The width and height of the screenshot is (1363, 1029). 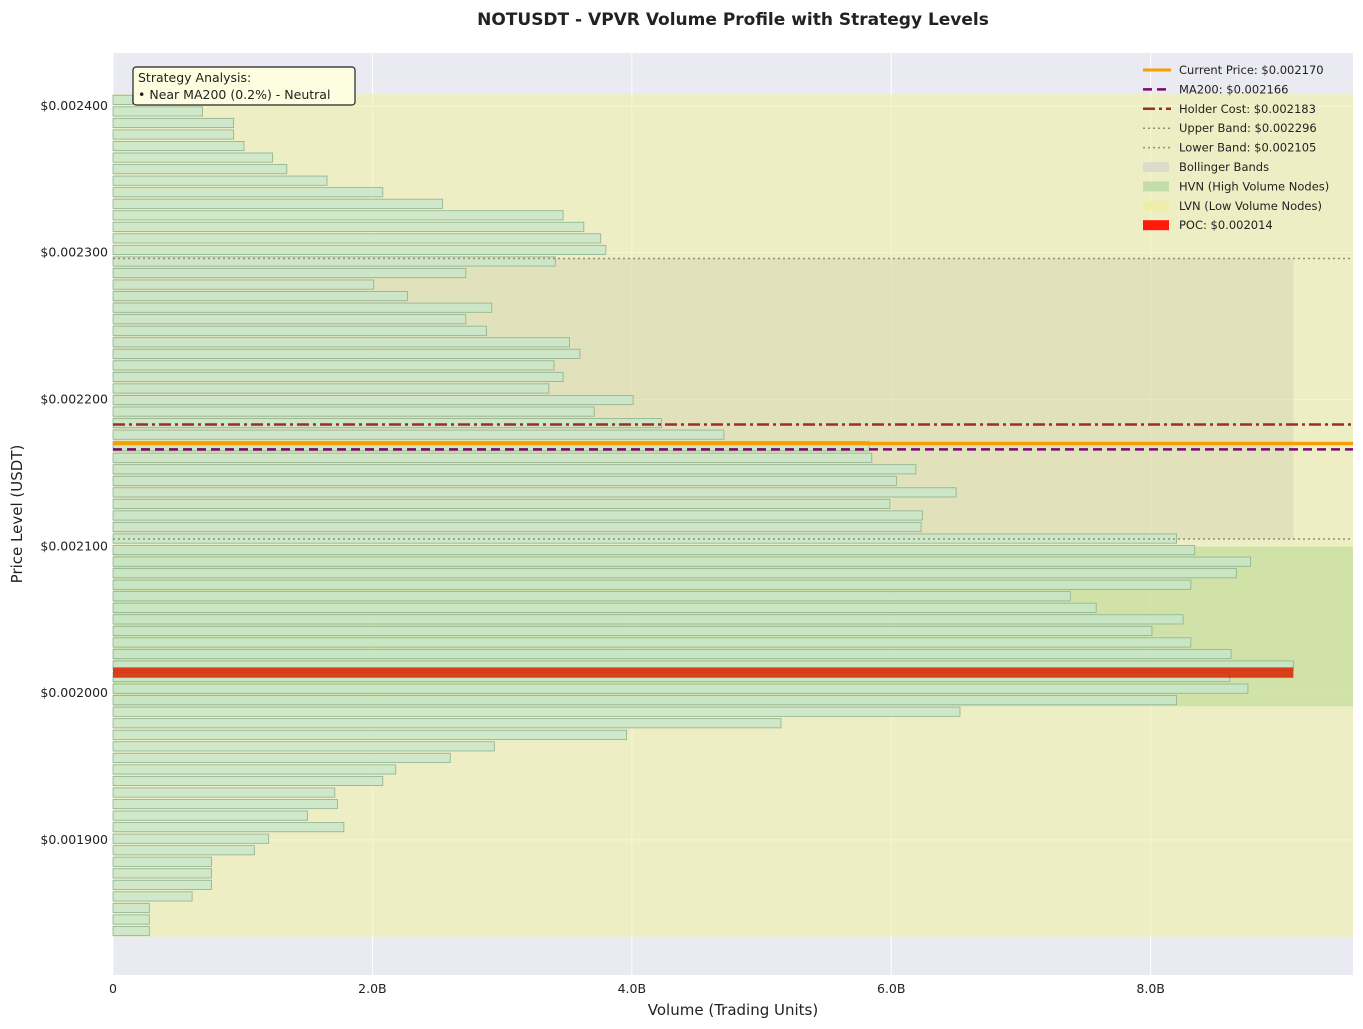 I want to click on legend-label: Bollinger Bands, so click(x=1224, y=167).